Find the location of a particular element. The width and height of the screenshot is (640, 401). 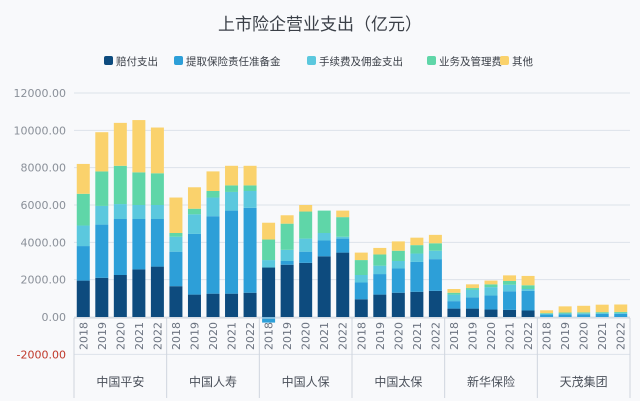

y-tick-label: 10000.00 is located at coordinates (40, 130).